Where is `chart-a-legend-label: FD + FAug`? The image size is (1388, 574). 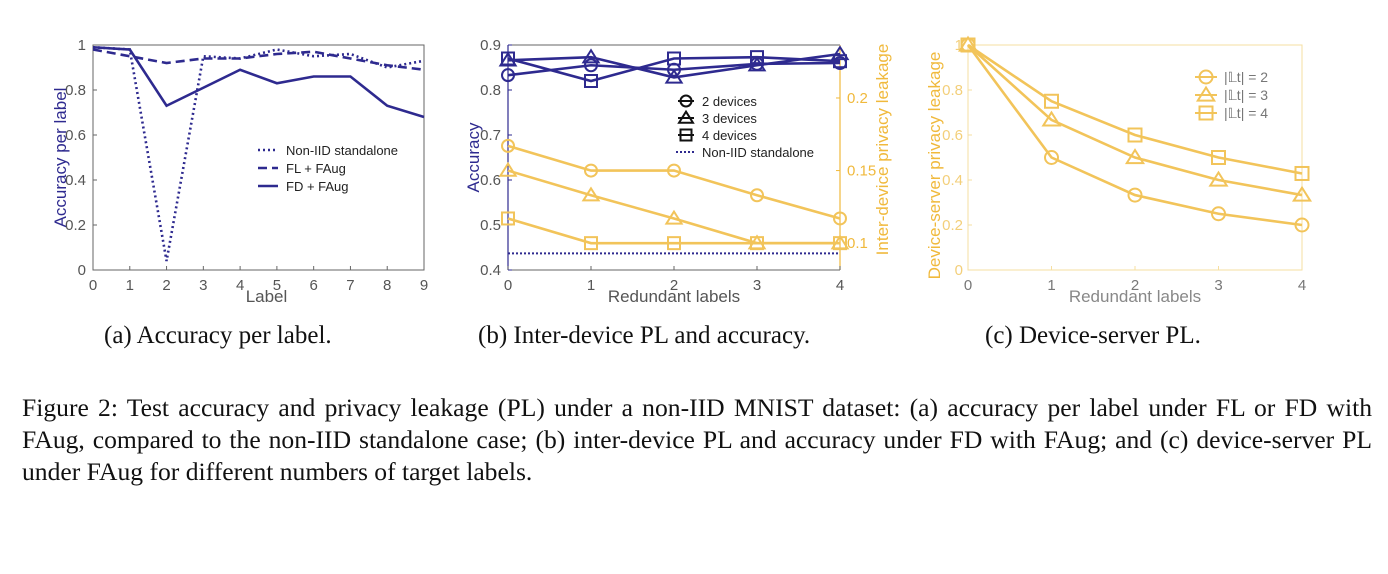 chart-a-legend-label: FD + FAug is located at coordinates (317, 186).